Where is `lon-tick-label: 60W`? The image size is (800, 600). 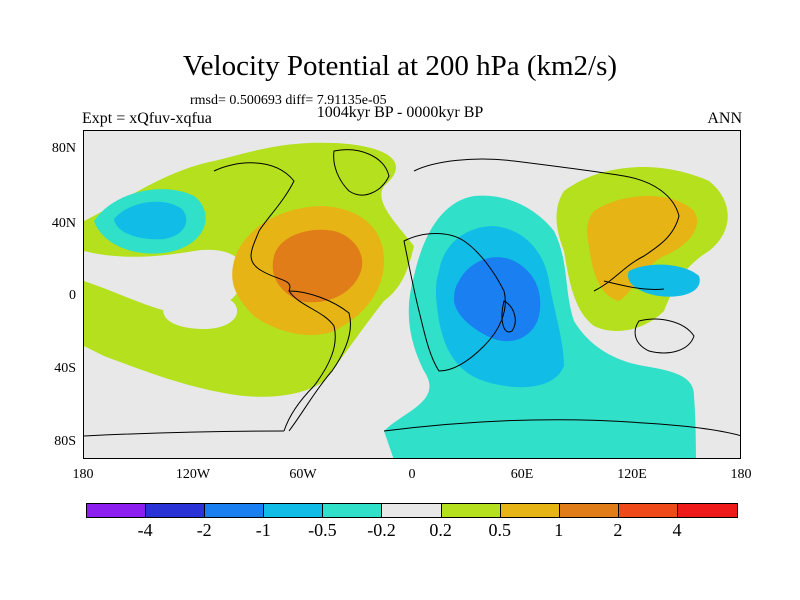 lon-tick-label: 60W is located at coordinates (303, 474).